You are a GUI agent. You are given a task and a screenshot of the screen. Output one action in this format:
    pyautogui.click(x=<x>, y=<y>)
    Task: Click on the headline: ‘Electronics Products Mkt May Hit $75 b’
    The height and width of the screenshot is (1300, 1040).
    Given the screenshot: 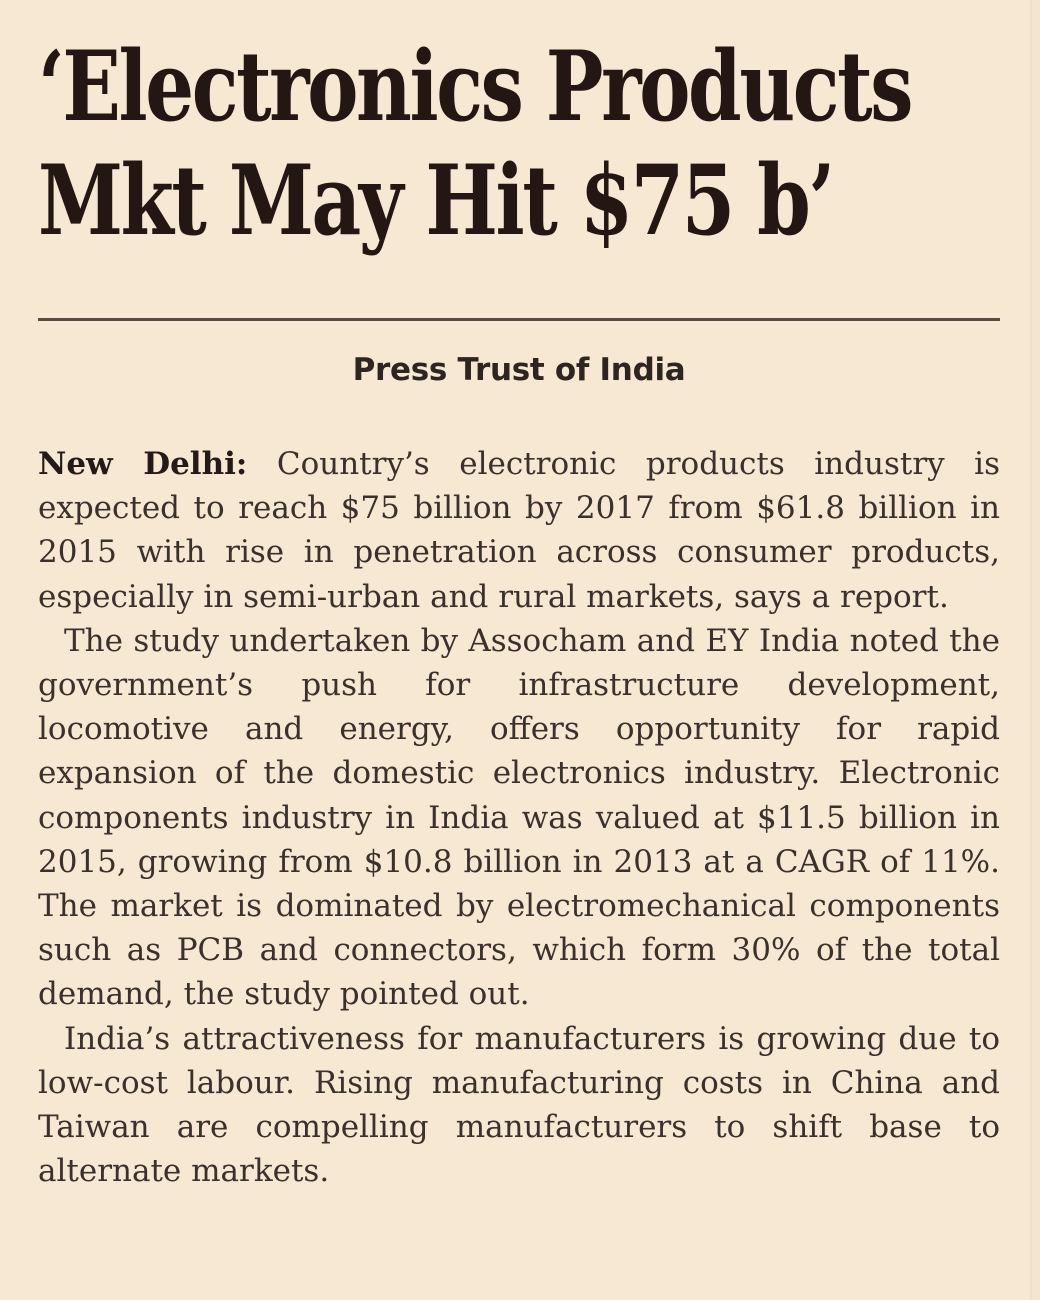 What is the action you would take?
    pyautogui.click(x=475, y=144)
    